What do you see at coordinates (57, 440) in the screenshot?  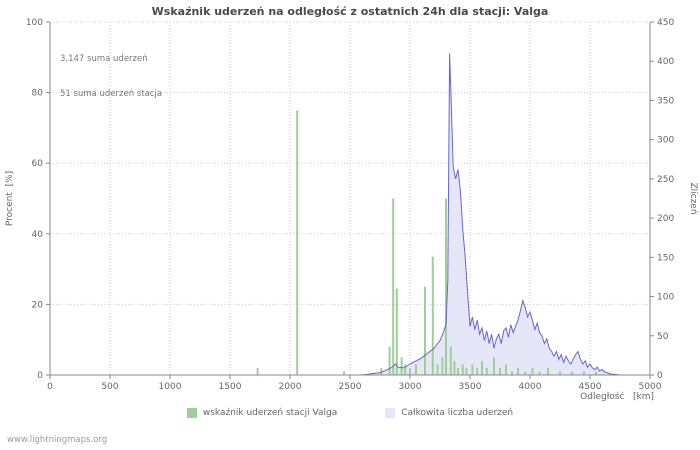 I see `watermark-text: www.lightningmaps.org` at bounding box center [57, 440].